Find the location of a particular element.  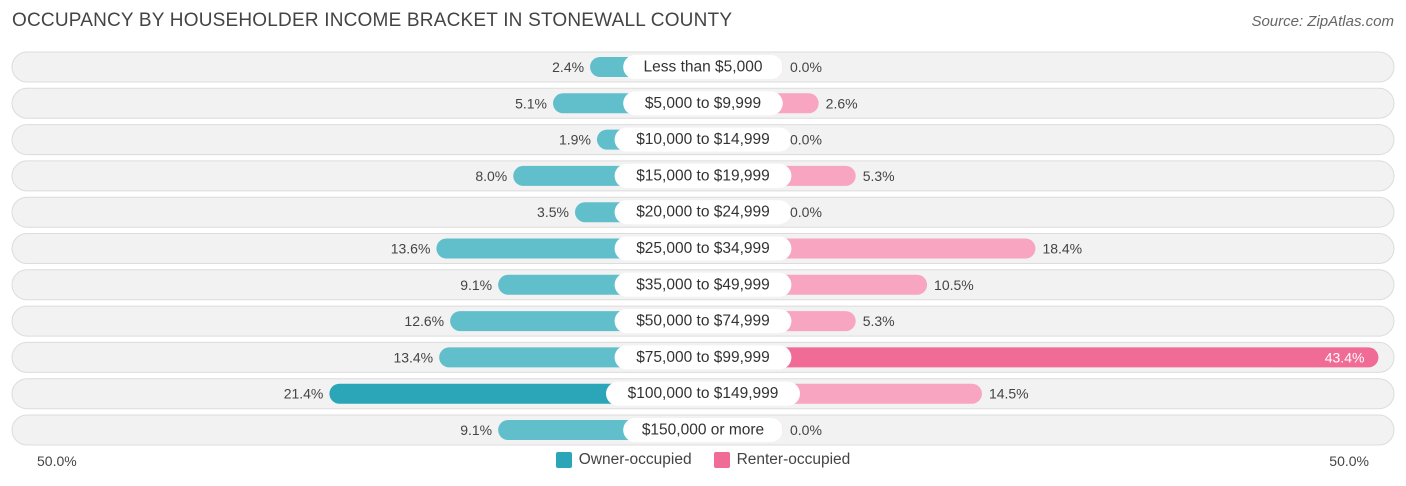

category-label: $10,000 to $14,999 is located at coordinates (703, 139).